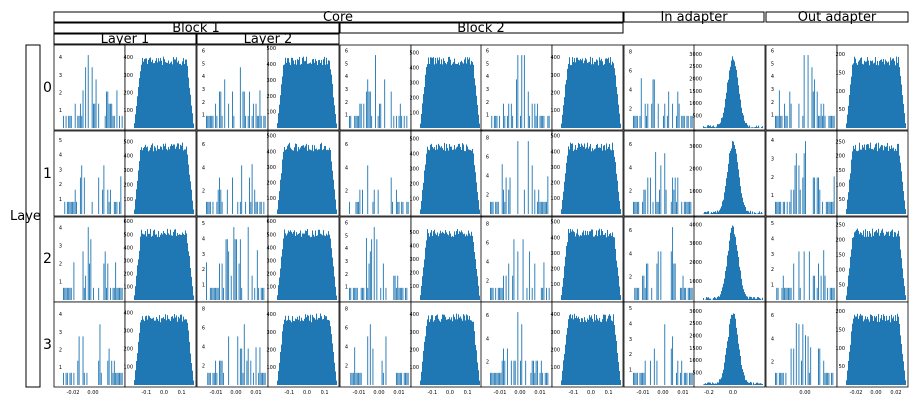 The image size is (919, 412). Describe the element at coordinates (60, 283) in the screenshot. I see `y-tick-label: 1` at that location.